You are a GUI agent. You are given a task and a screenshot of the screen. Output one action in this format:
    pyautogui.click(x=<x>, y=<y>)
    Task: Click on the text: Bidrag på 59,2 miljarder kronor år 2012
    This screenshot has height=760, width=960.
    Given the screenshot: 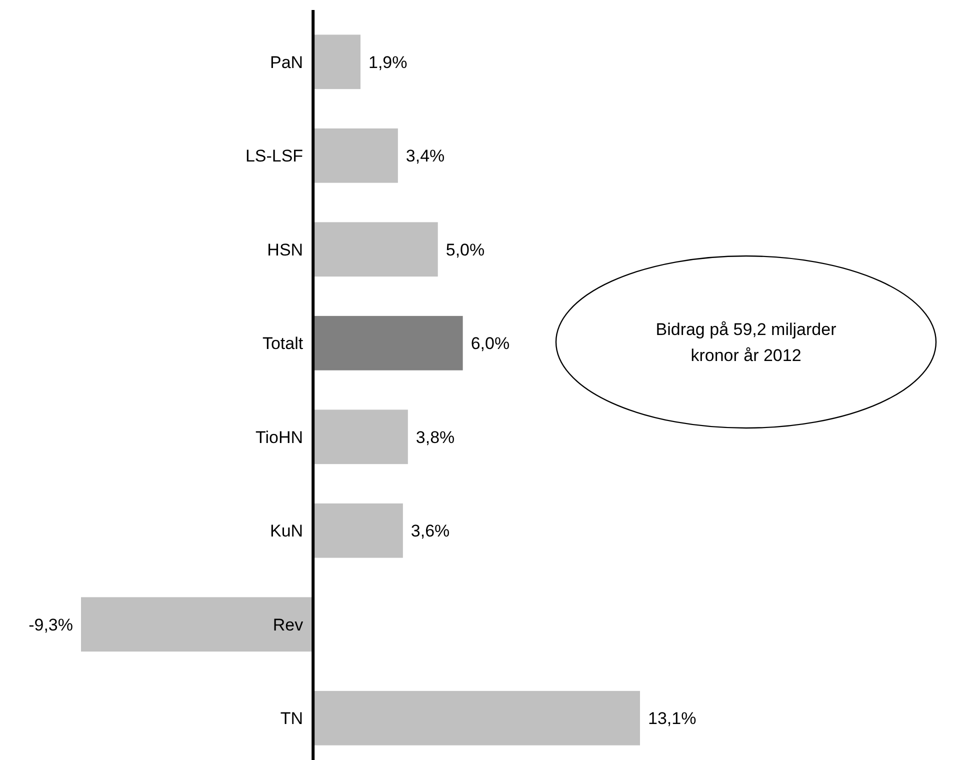 What is the action you would take?
    pyautogui.click(x=746, y=342)
    